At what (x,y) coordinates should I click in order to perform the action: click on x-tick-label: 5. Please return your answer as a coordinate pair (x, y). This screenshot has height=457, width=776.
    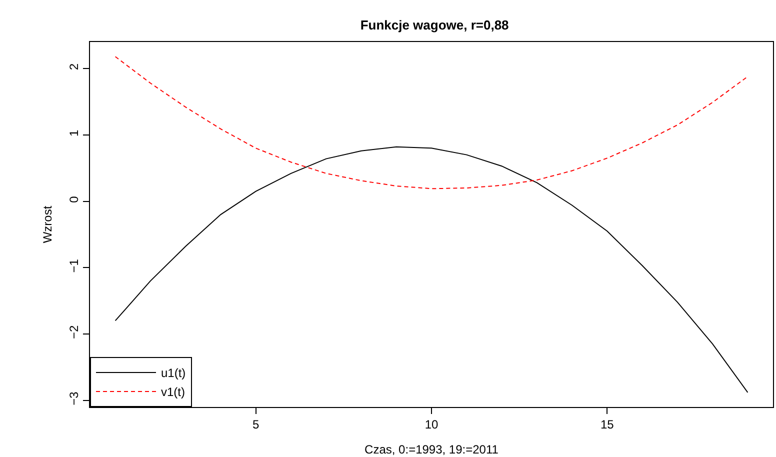
    Looking at the image, I should click on (256, 424).